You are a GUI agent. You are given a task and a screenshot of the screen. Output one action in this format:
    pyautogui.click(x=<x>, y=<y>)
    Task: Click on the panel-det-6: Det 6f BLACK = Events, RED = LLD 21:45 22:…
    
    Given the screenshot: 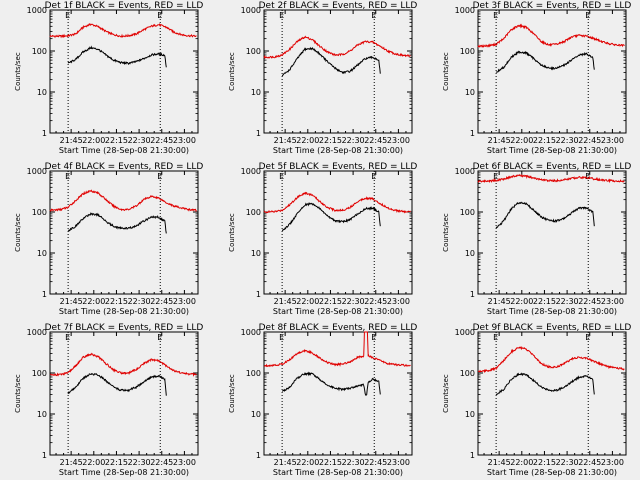 What is the action you would take?
    pyautogui.click(x=536, y=239)
    